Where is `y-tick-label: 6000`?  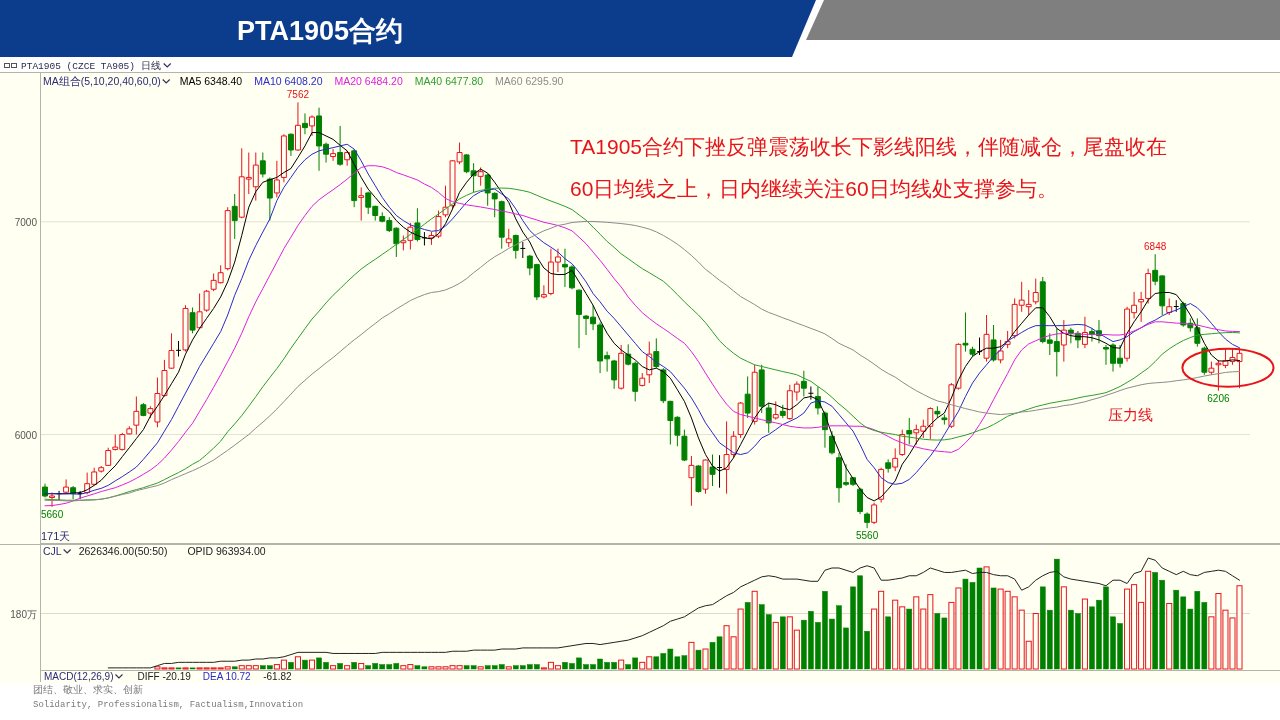 y-tick-label: 6000 is located at coordinates (26, 435).